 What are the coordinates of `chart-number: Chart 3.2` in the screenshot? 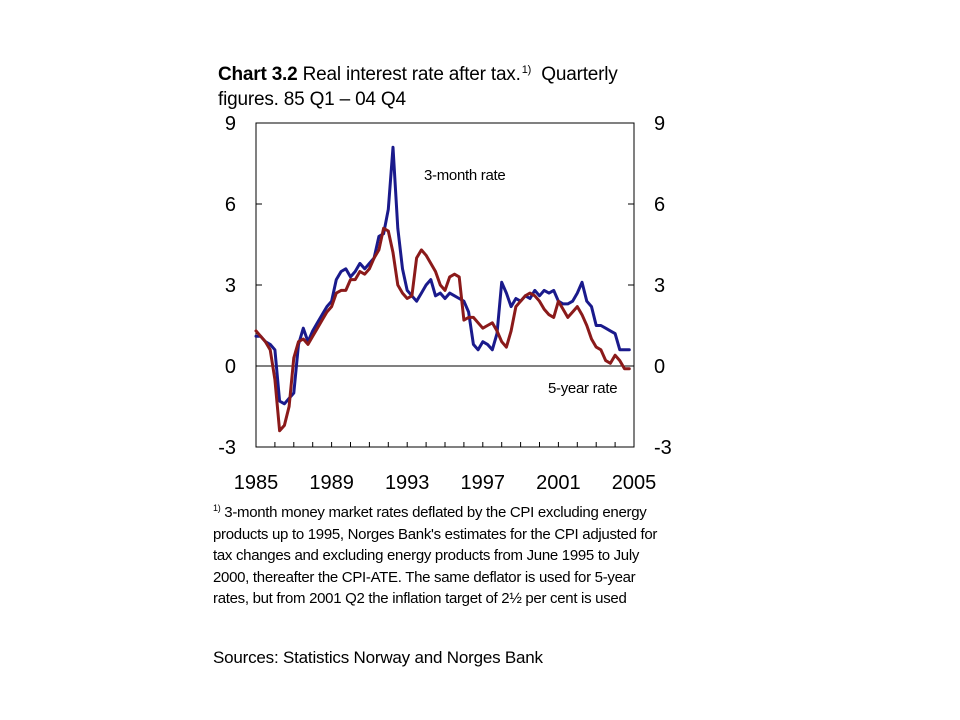 It's located at (258, 74).